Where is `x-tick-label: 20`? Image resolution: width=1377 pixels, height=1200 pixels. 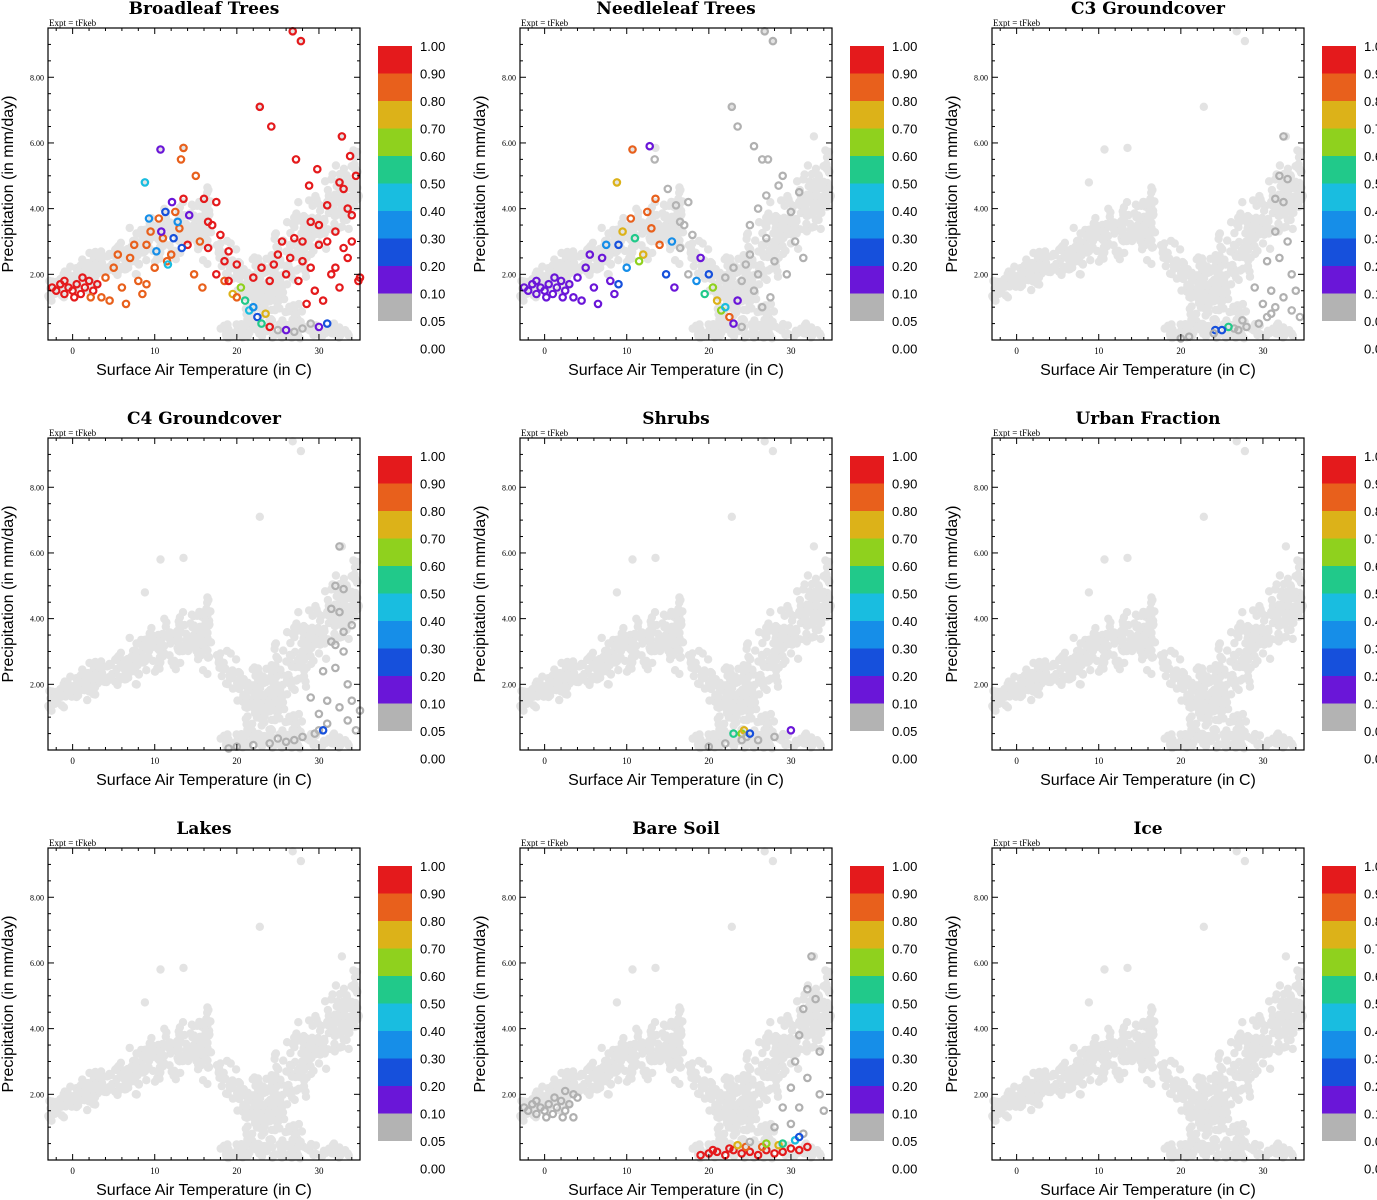
x-tick-label: 20 is located at coordinates (237, 761).